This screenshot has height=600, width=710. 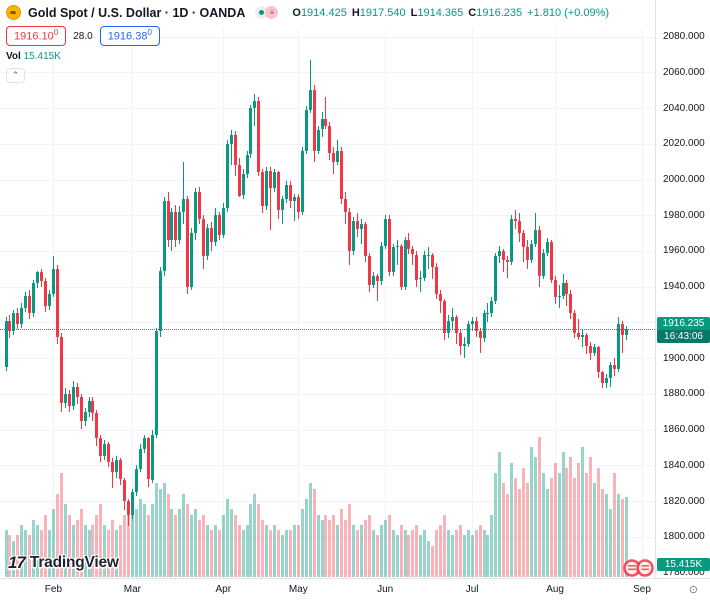 What do you see at coordinates (684, 572) in the screenshot?
I see `price-axis-label: 1780.000` at bounding box center [684, 572].